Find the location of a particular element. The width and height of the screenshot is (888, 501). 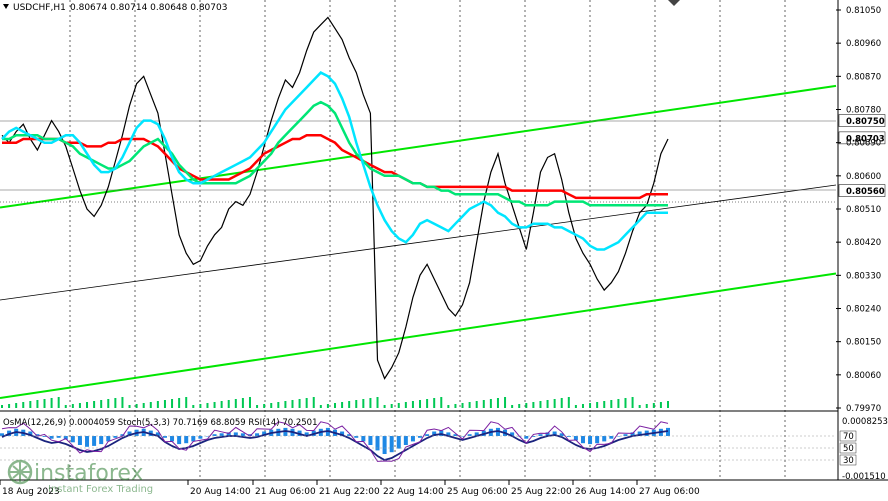

price-badge-label: 0.80703 is located at coordinates (865, 139).